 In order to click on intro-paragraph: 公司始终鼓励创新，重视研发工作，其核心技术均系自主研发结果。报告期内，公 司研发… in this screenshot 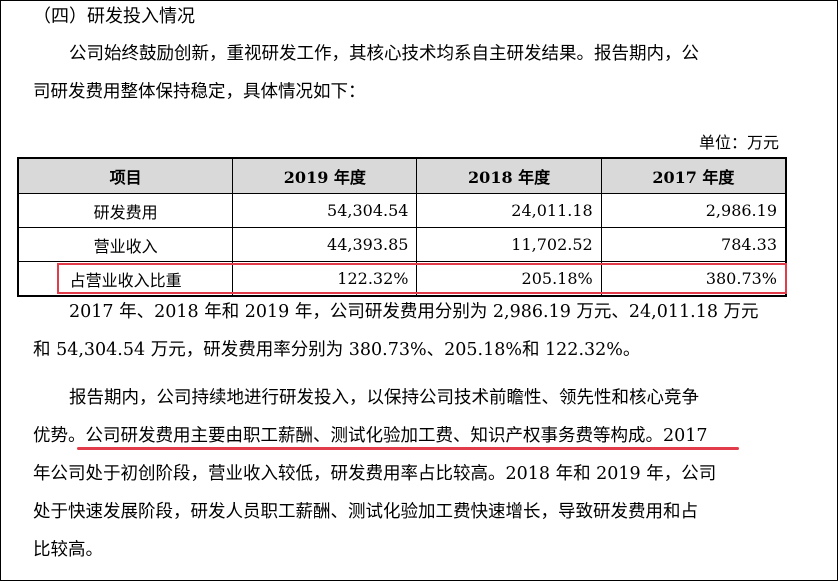, I will do `click(411, 79)`.